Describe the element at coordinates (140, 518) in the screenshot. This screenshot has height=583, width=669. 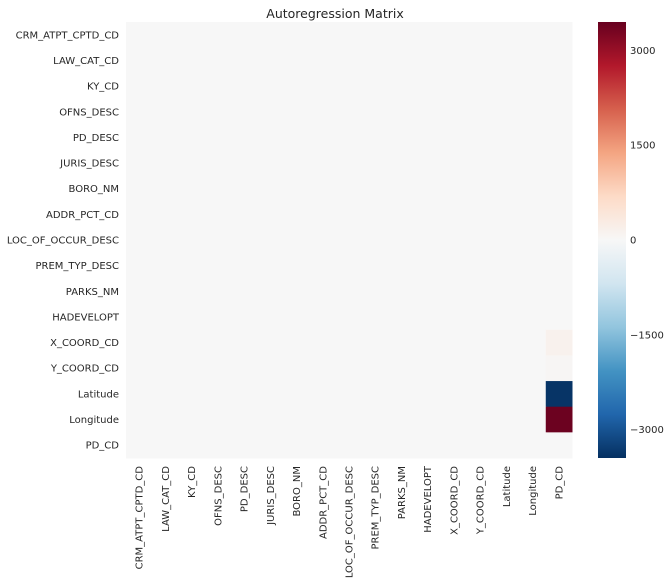
I see `column-label: CRM_ATPT_CPTD_CD` at that location.